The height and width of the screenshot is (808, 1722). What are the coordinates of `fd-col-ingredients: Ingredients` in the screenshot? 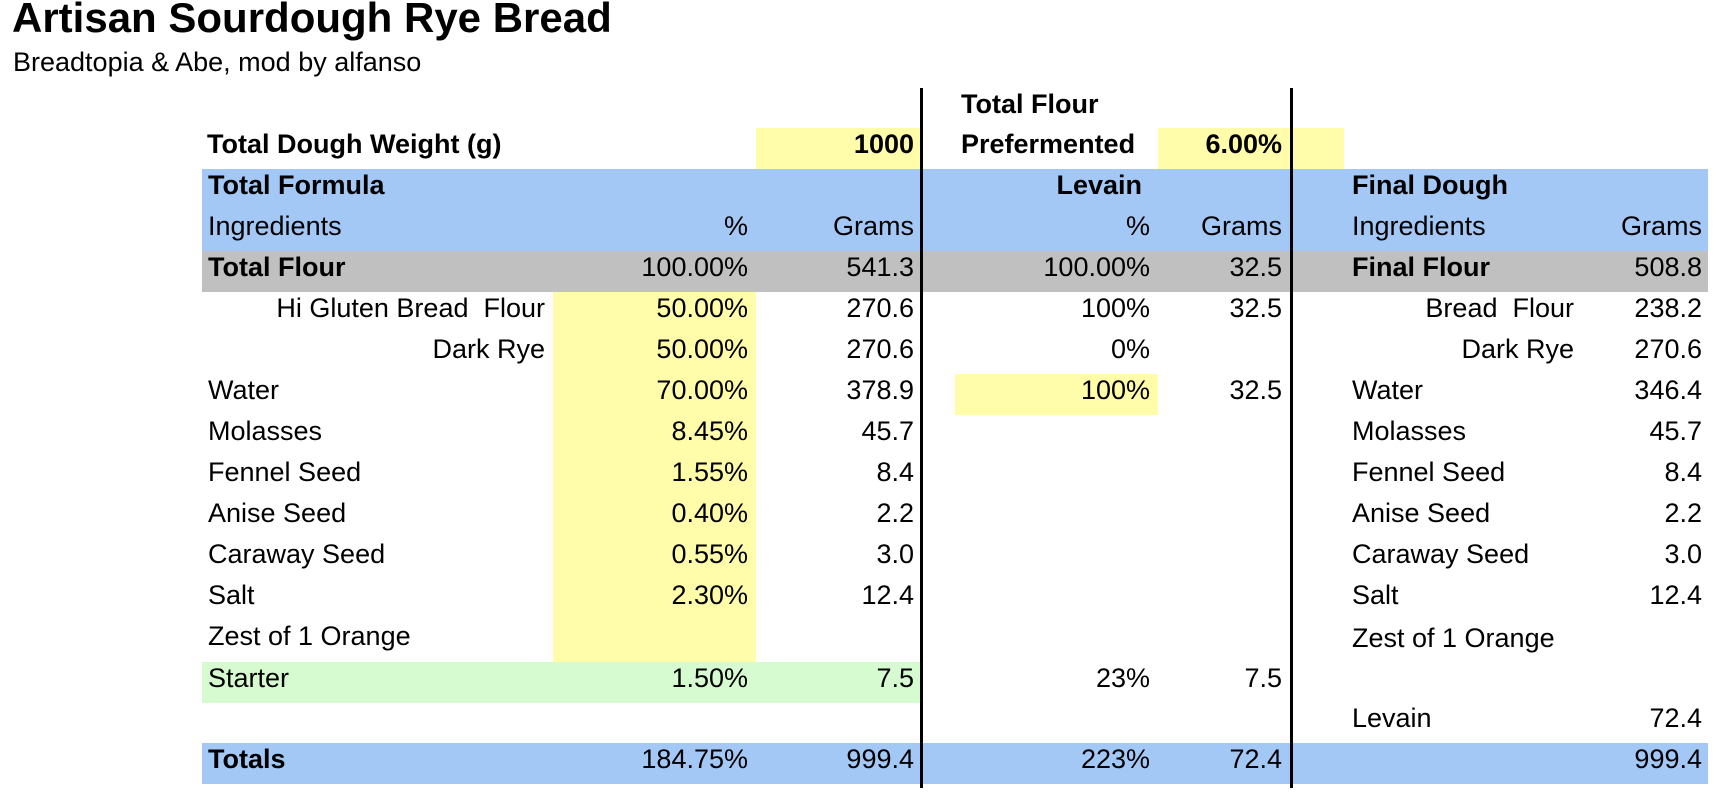 It's located at (1419, 226).